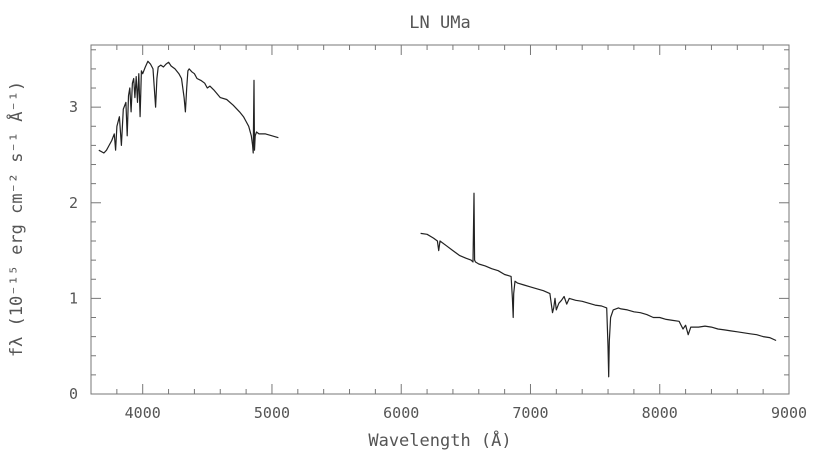 The image size is (830, 464). What do you see at coordinates (439, 440) in the screenshot?
I see `x-axis-title: Wavelength (Å)` at bounding box center [439, 440].